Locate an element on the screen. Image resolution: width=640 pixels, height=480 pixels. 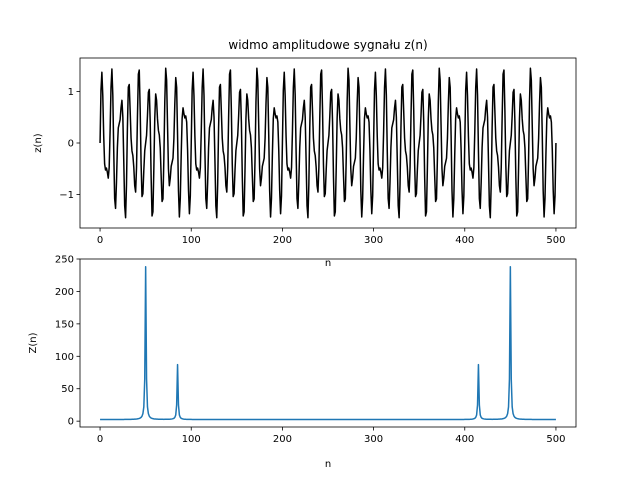
top-x-tick-label: 100 is located at coordinates (191, 240).